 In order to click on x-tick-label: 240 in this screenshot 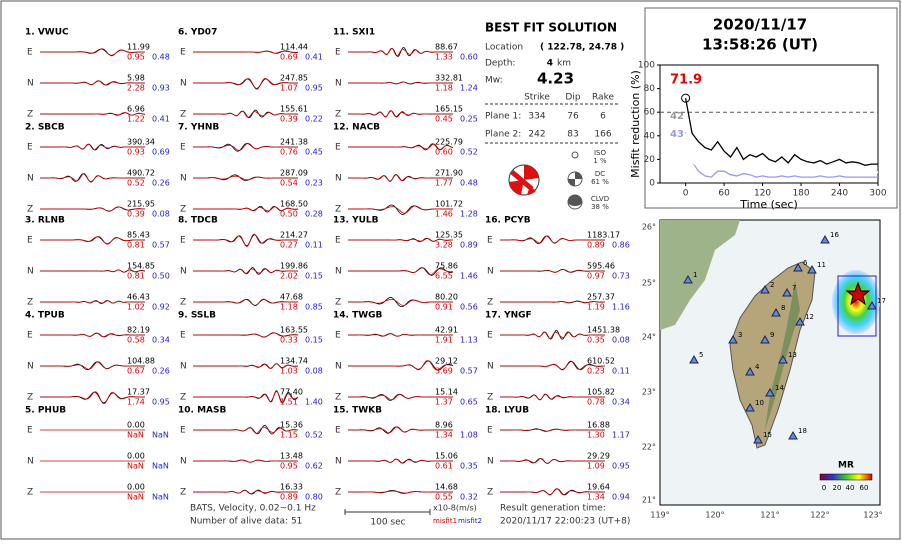, I will do `click(839, 194)`.